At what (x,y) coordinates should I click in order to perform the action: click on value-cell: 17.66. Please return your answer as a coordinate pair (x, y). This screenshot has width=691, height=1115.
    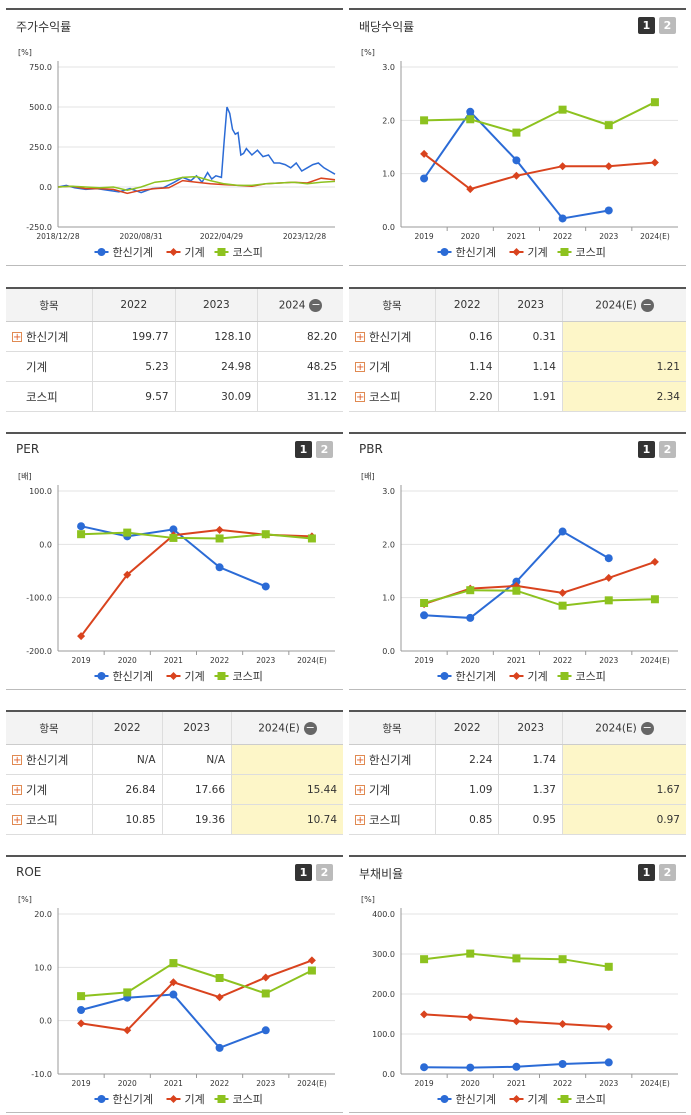
    Looking at the image, I should click on (196, 789).